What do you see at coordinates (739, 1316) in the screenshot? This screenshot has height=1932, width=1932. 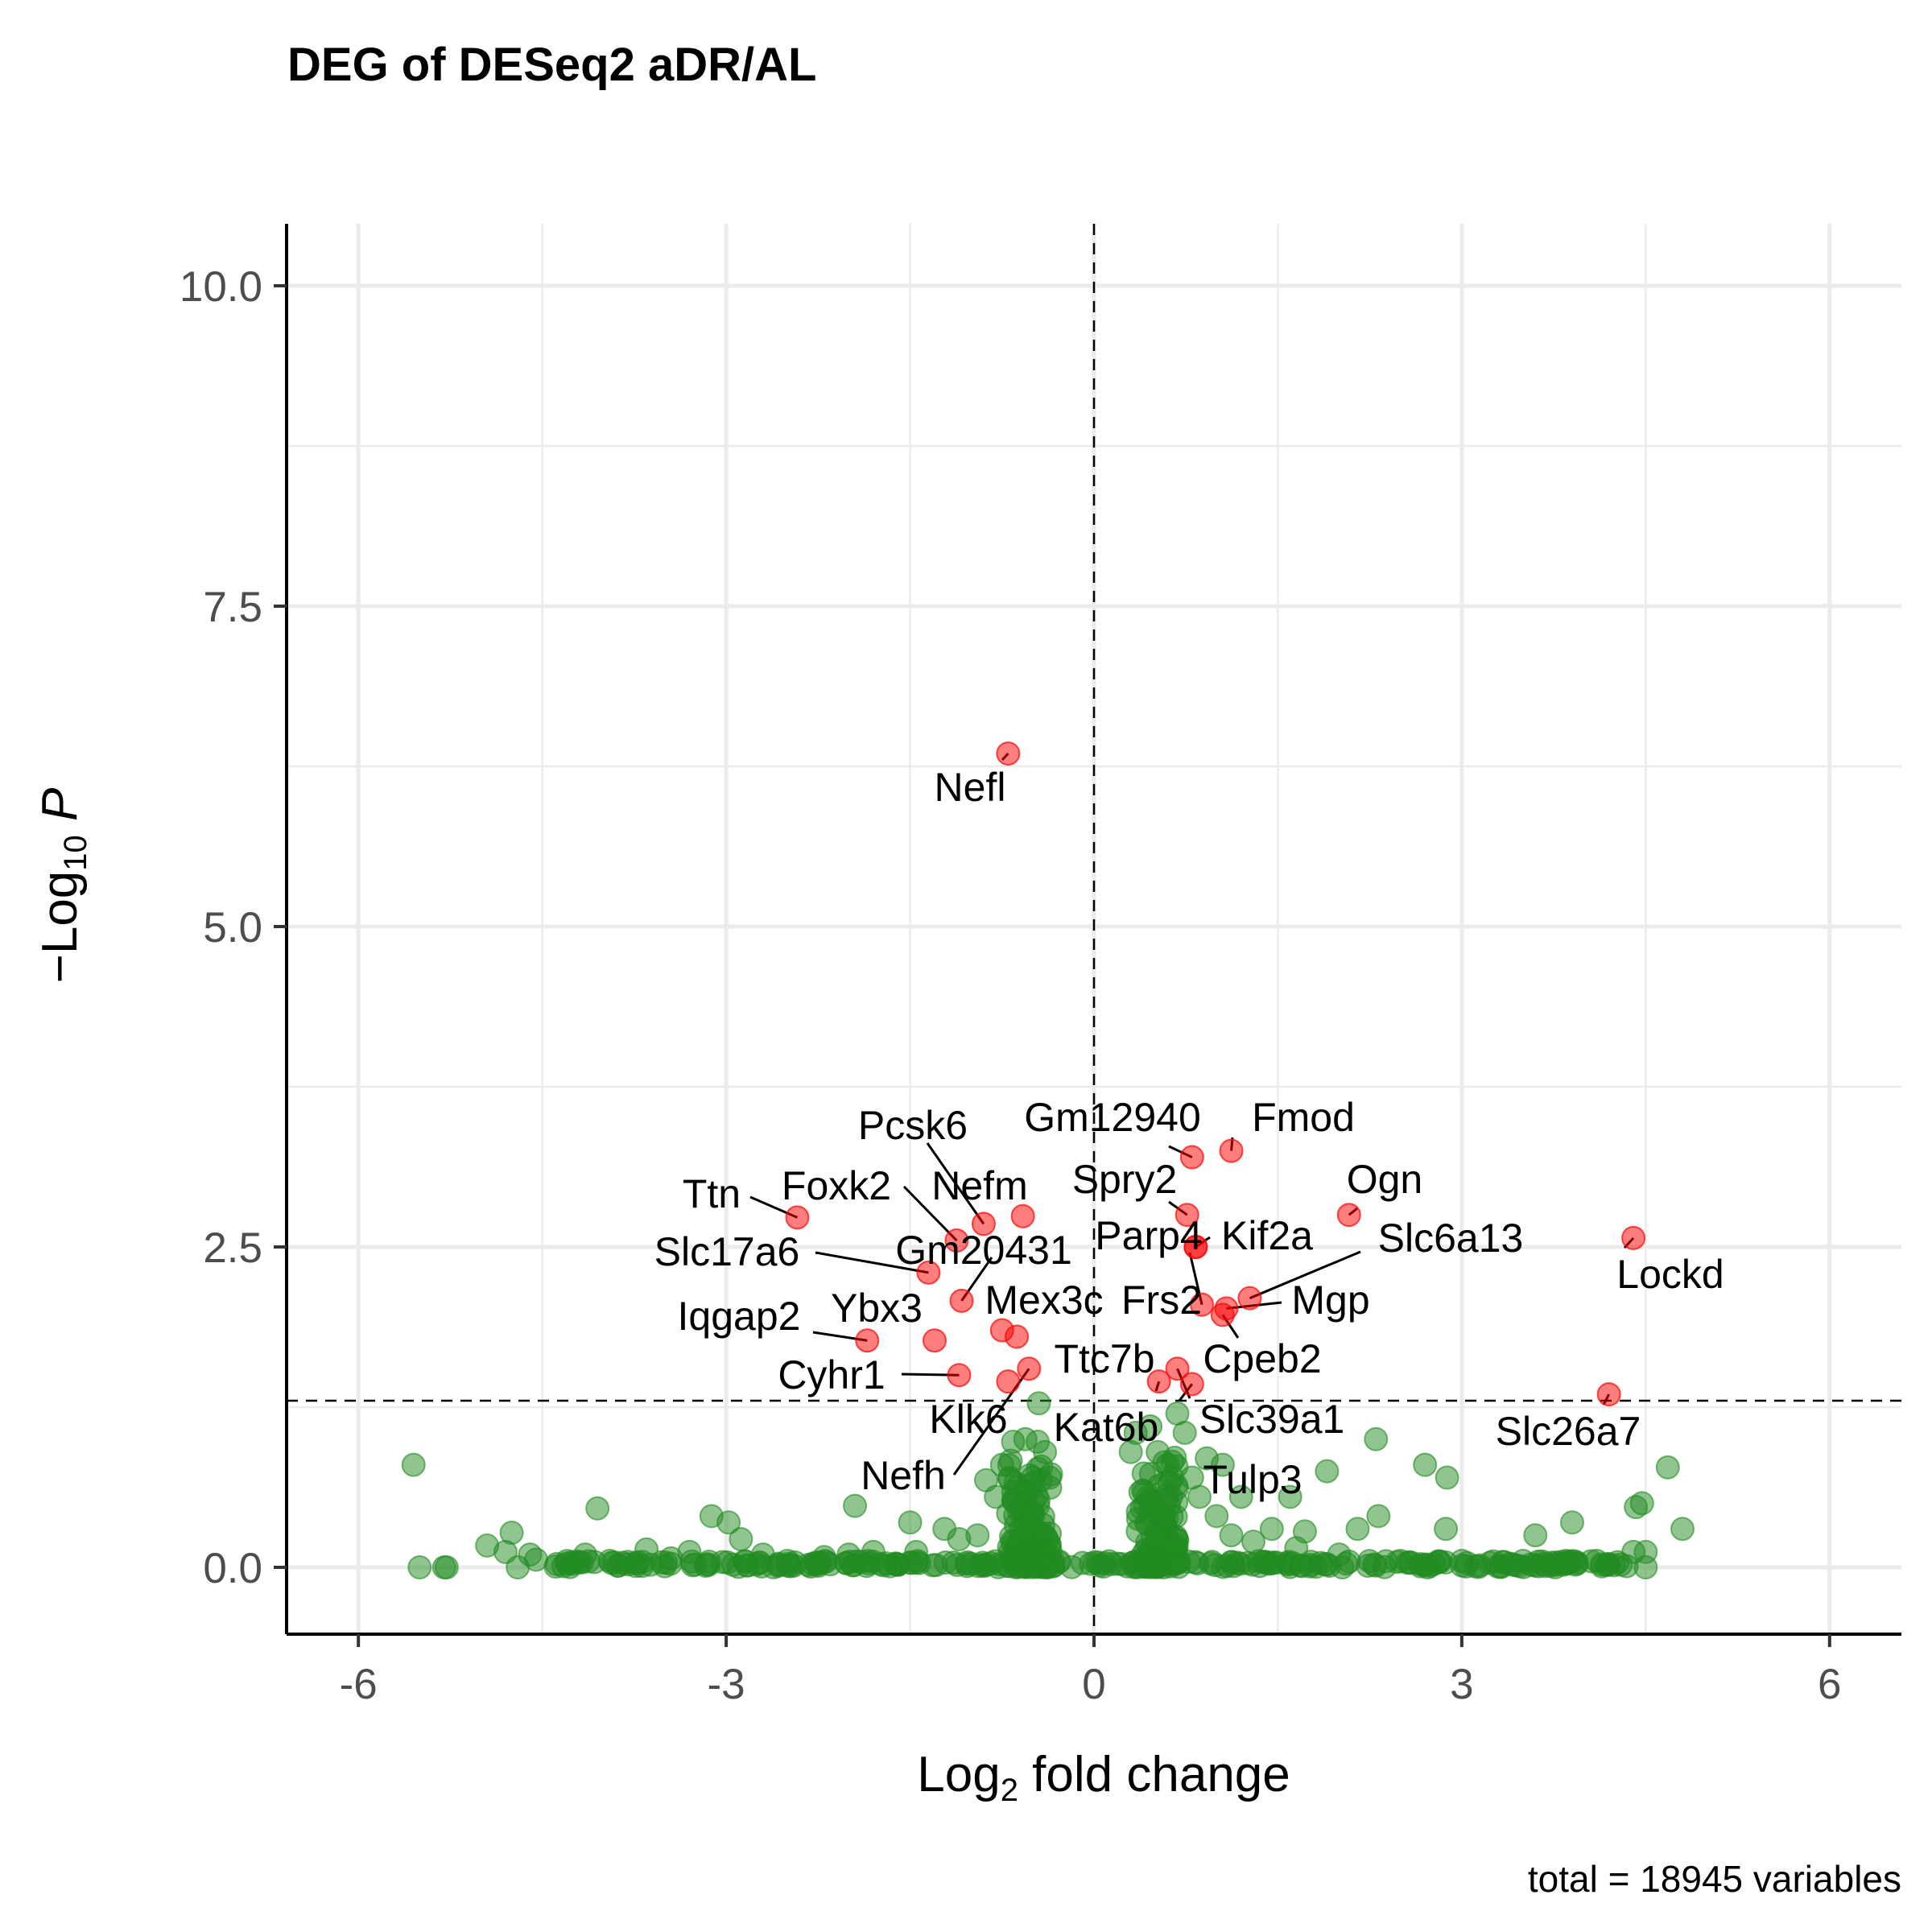 I see `gene-label: Iqgap2` at bounding box center [739, 1316].